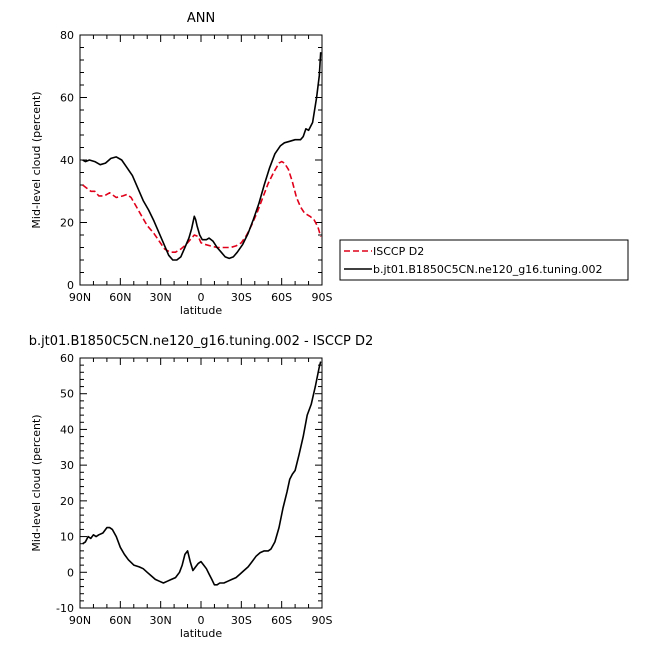 The width and height of the screenshot is (656, 656). I want to click on chart-title: ANN, so click(201, 18).